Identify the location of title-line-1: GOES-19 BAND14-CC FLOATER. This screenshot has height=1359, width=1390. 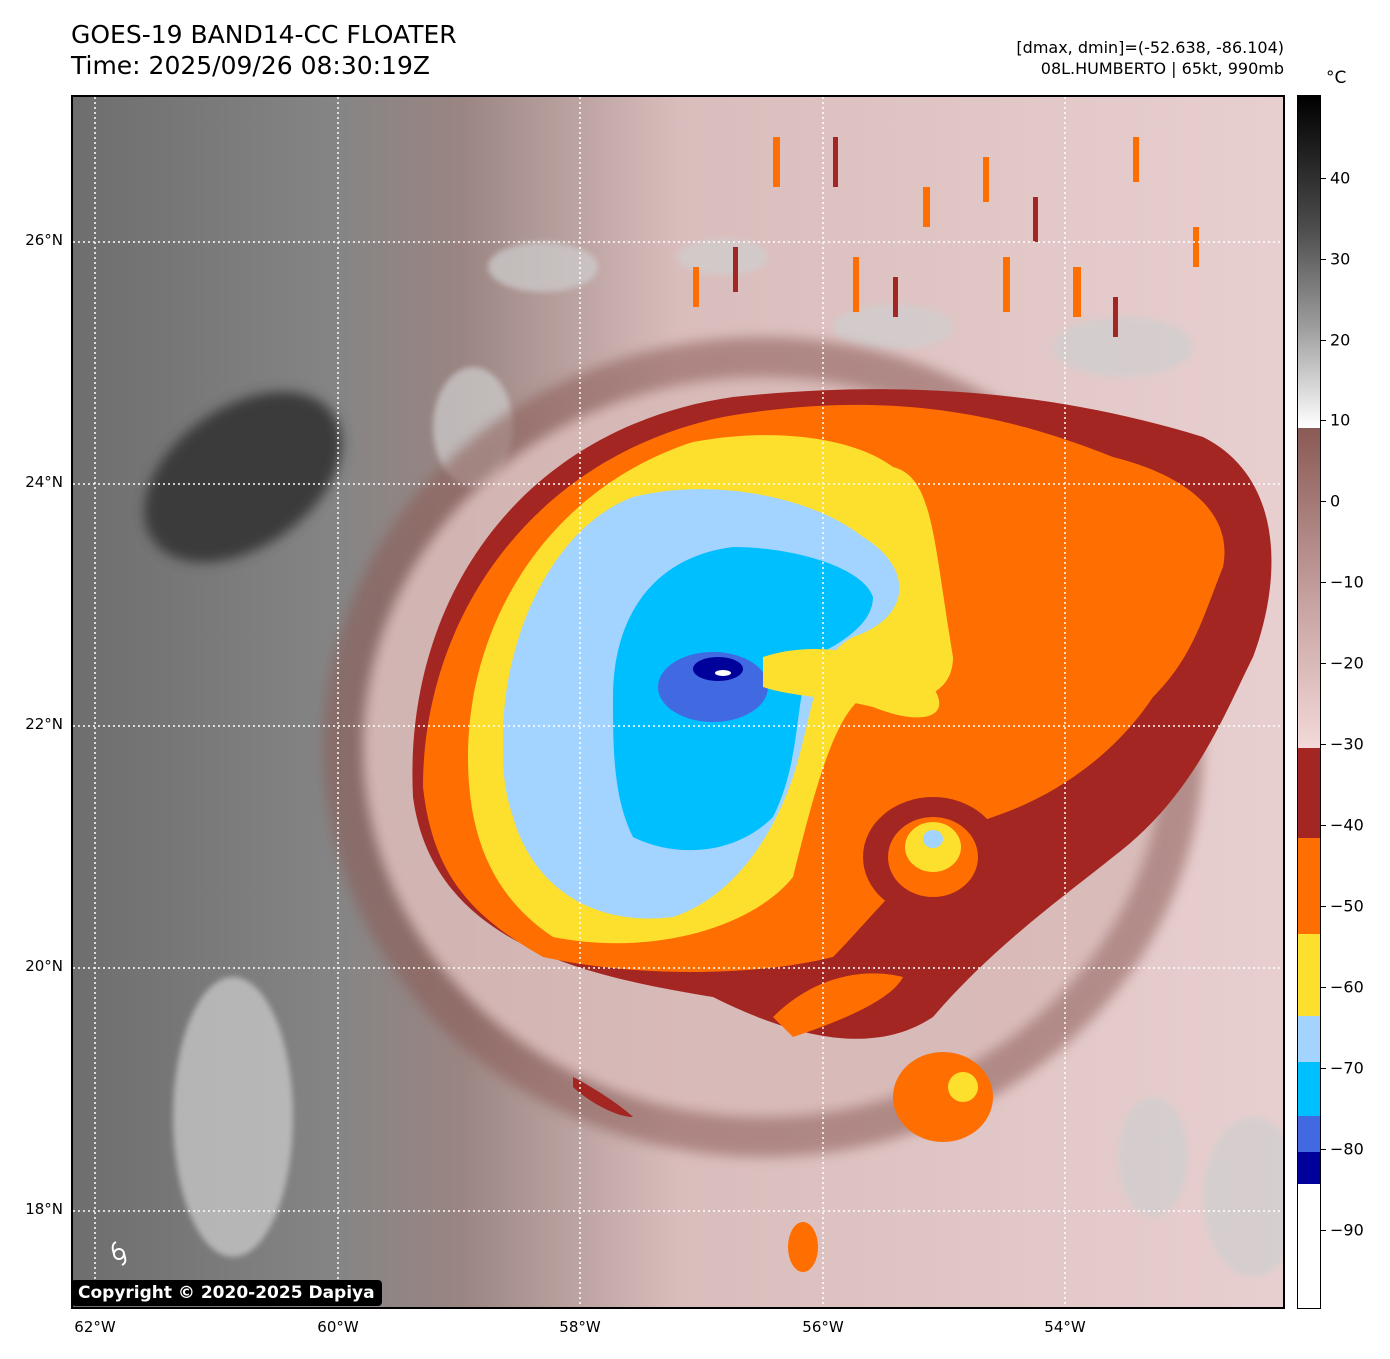
(264, 34).